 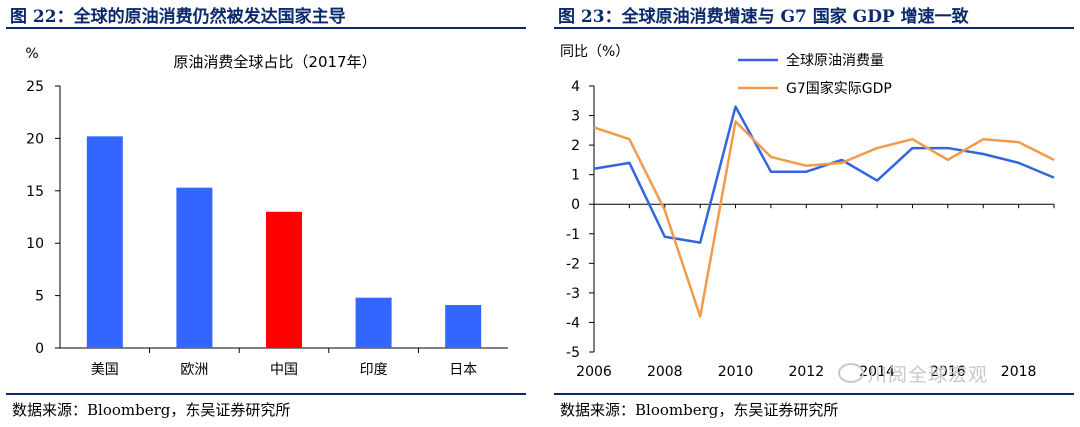 What do you see at coordinates (851, 373) in the screenshot?
I see `wechat-icon` at bounding box center [851, 373].